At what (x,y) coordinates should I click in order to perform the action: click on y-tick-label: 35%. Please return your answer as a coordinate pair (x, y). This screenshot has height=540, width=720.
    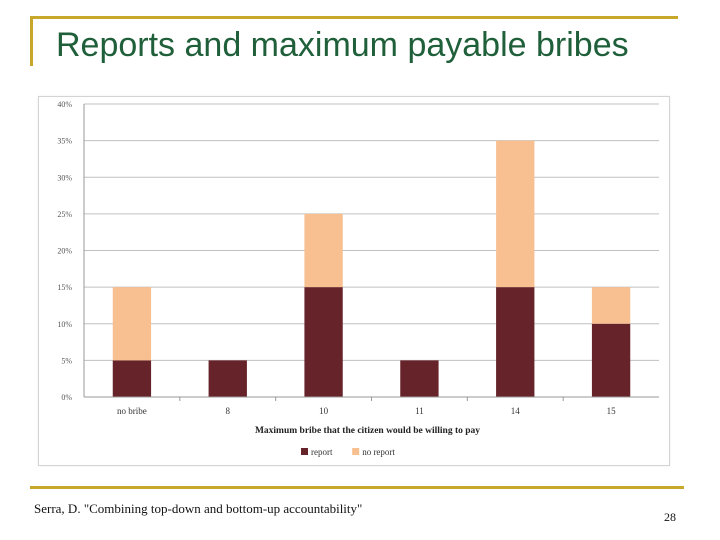
    Looking at the image, I should click on (64, 141).